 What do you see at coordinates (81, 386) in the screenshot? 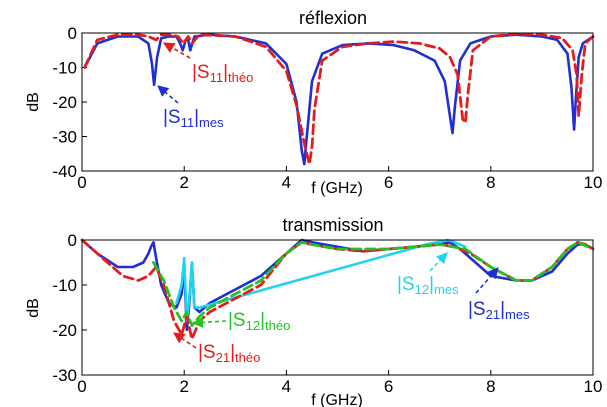
I see `transmission-x-tick-label: 0` at bounding box center [81, 386].